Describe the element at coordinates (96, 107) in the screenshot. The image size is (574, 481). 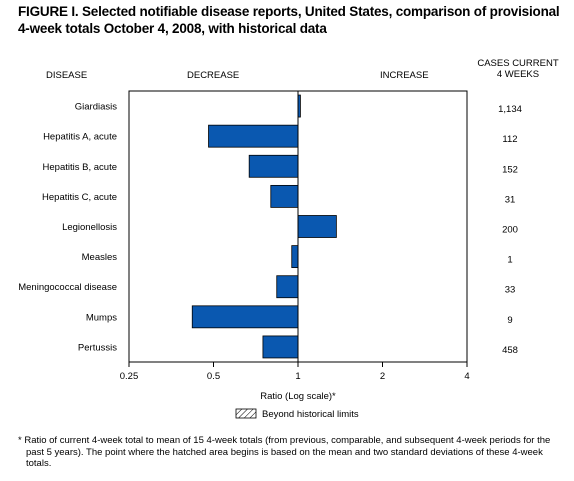
I see `category-label-0: Giardiasis` at that location.